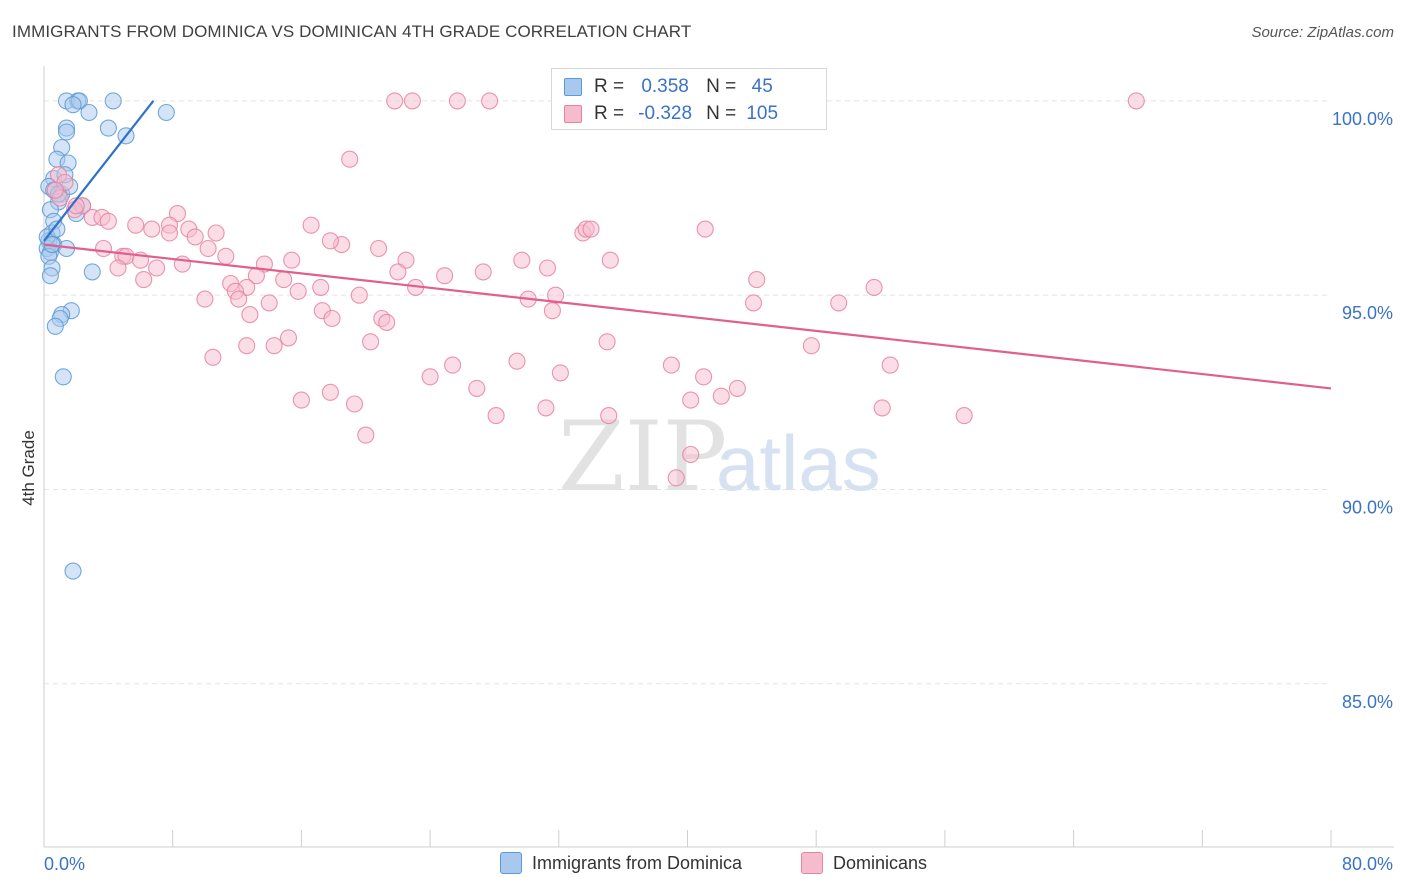  Describe the element at coordinates (812, 863) in the screenshot. I see `series-swatch-dominicans` at that location.